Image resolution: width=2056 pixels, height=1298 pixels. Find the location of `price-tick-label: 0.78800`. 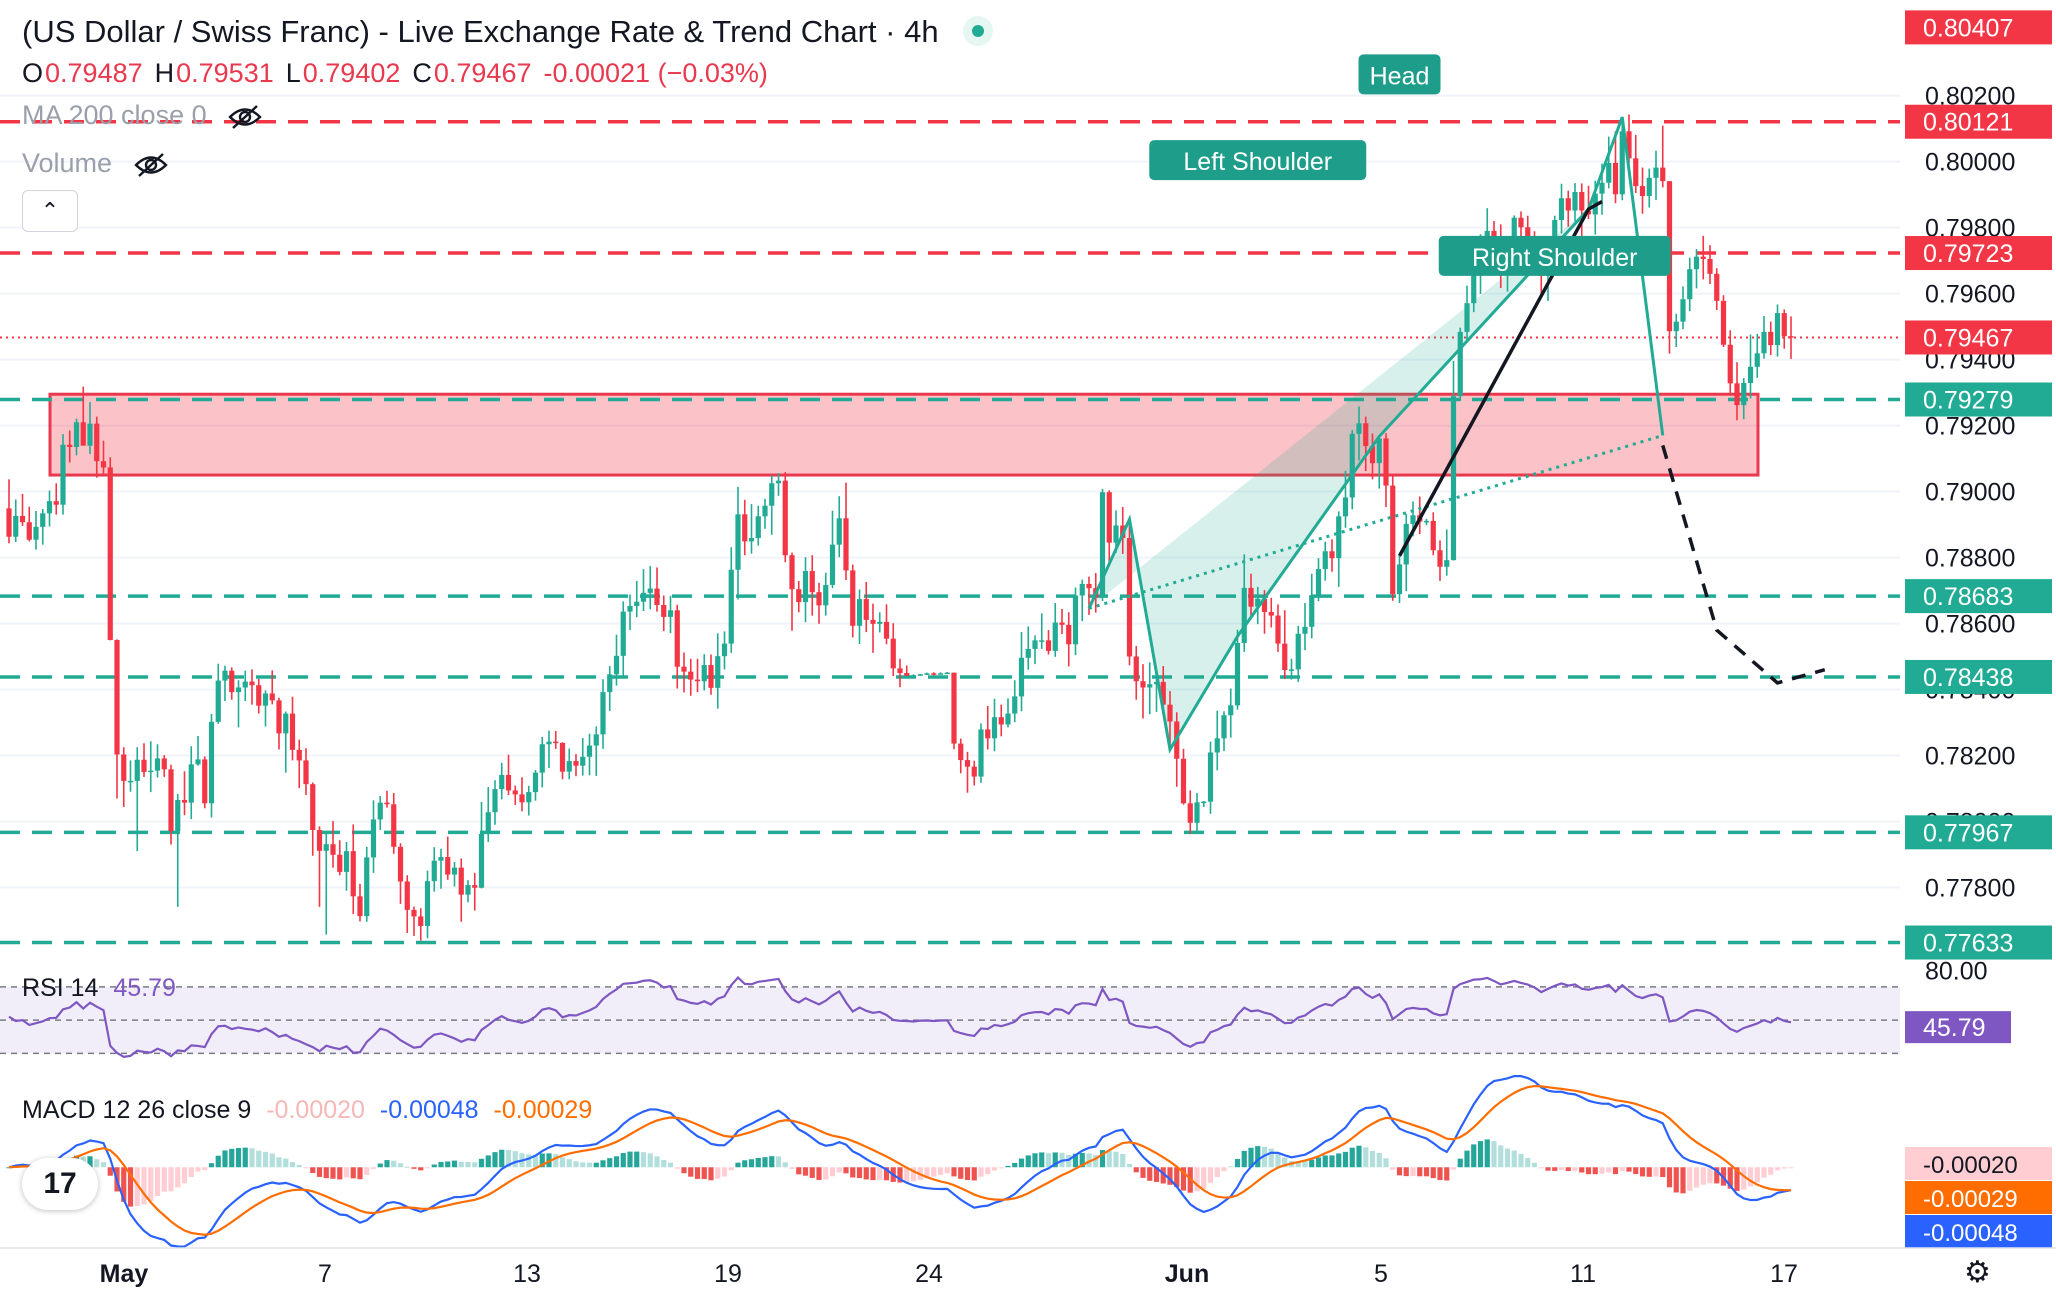

price-tick-label: 0.78800 is located at coordinates (1970, 559).